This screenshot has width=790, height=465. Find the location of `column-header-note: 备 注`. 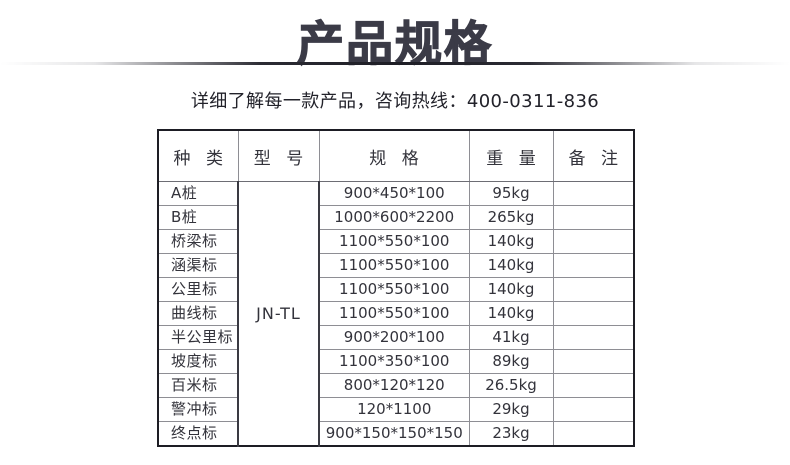

column-header-note: 备 注 is located at coordinates (593, 156).